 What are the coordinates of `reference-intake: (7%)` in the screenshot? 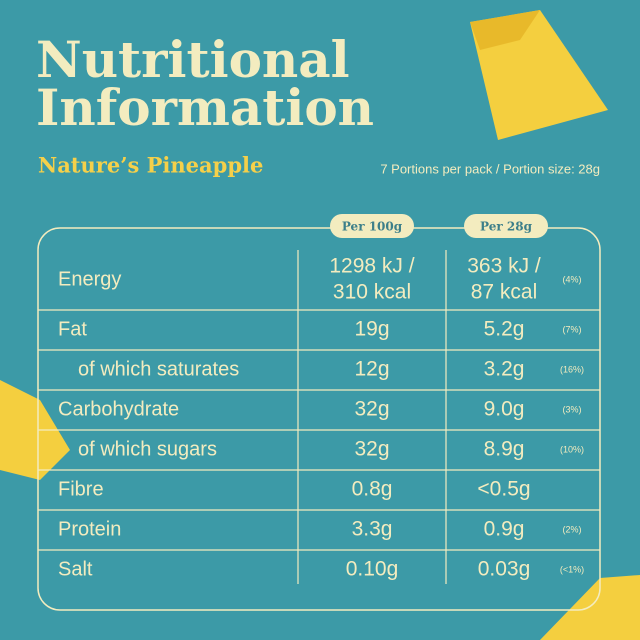 It's located at (571, 329).